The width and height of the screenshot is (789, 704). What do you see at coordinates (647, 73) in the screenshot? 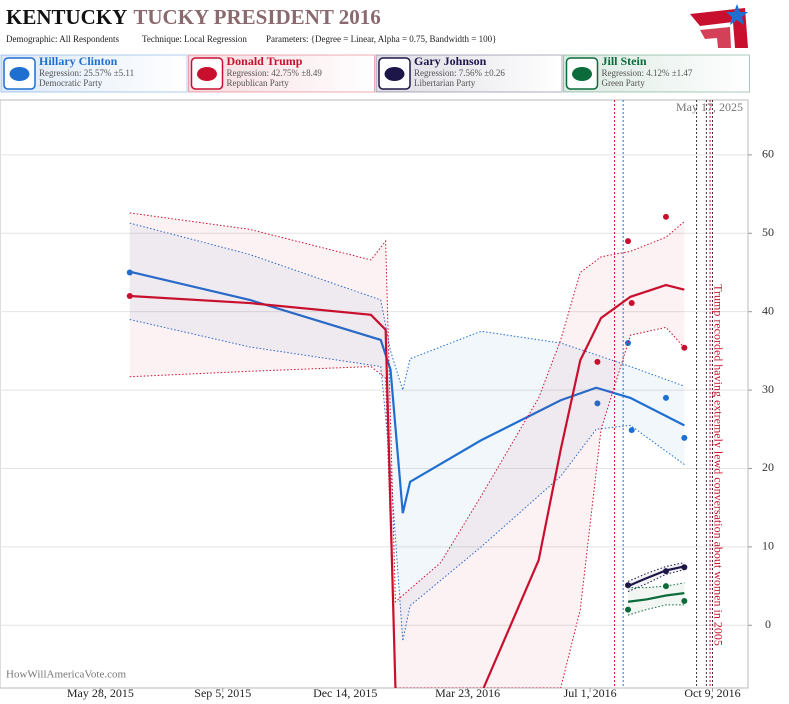
I see `legend-regression: Regression: 4.12% ±1.47` at bounding box center [647, 73].